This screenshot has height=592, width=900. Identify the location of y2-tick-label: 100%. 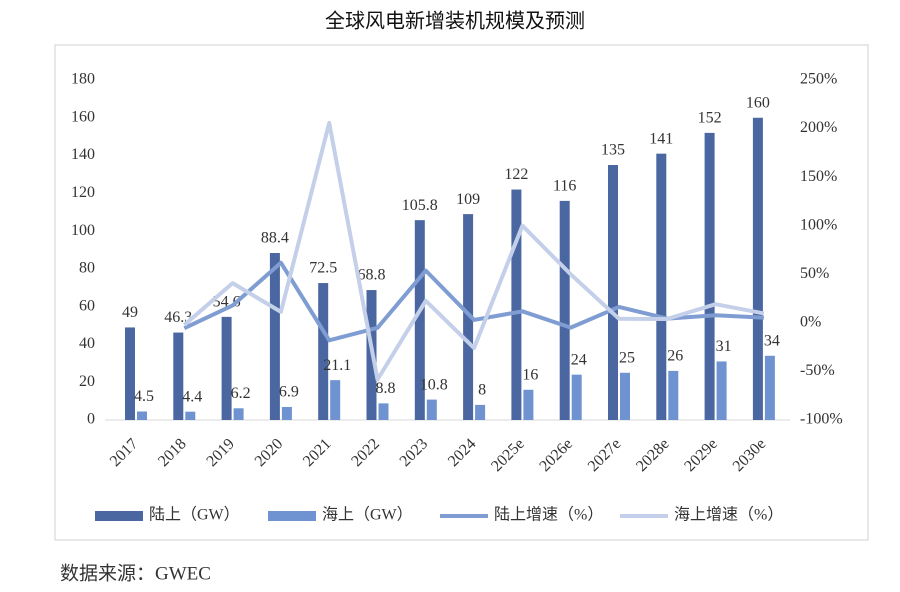
(818, 224).